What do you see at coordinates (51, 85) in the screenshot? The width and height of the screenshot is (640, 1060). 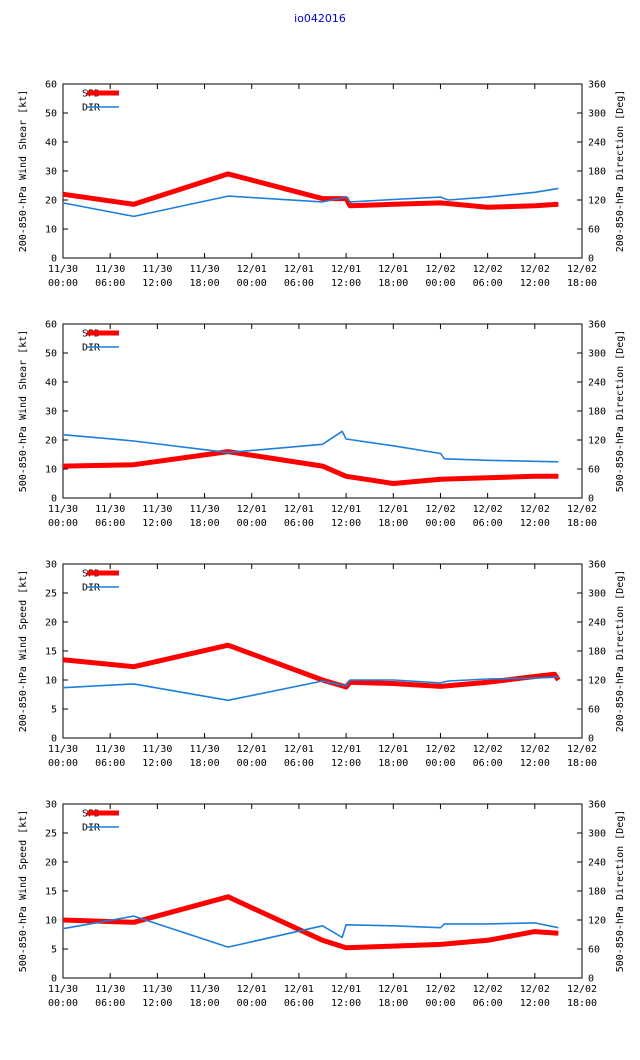 I see `y-left-tick-label: 60` at bounding box center [51, 85].